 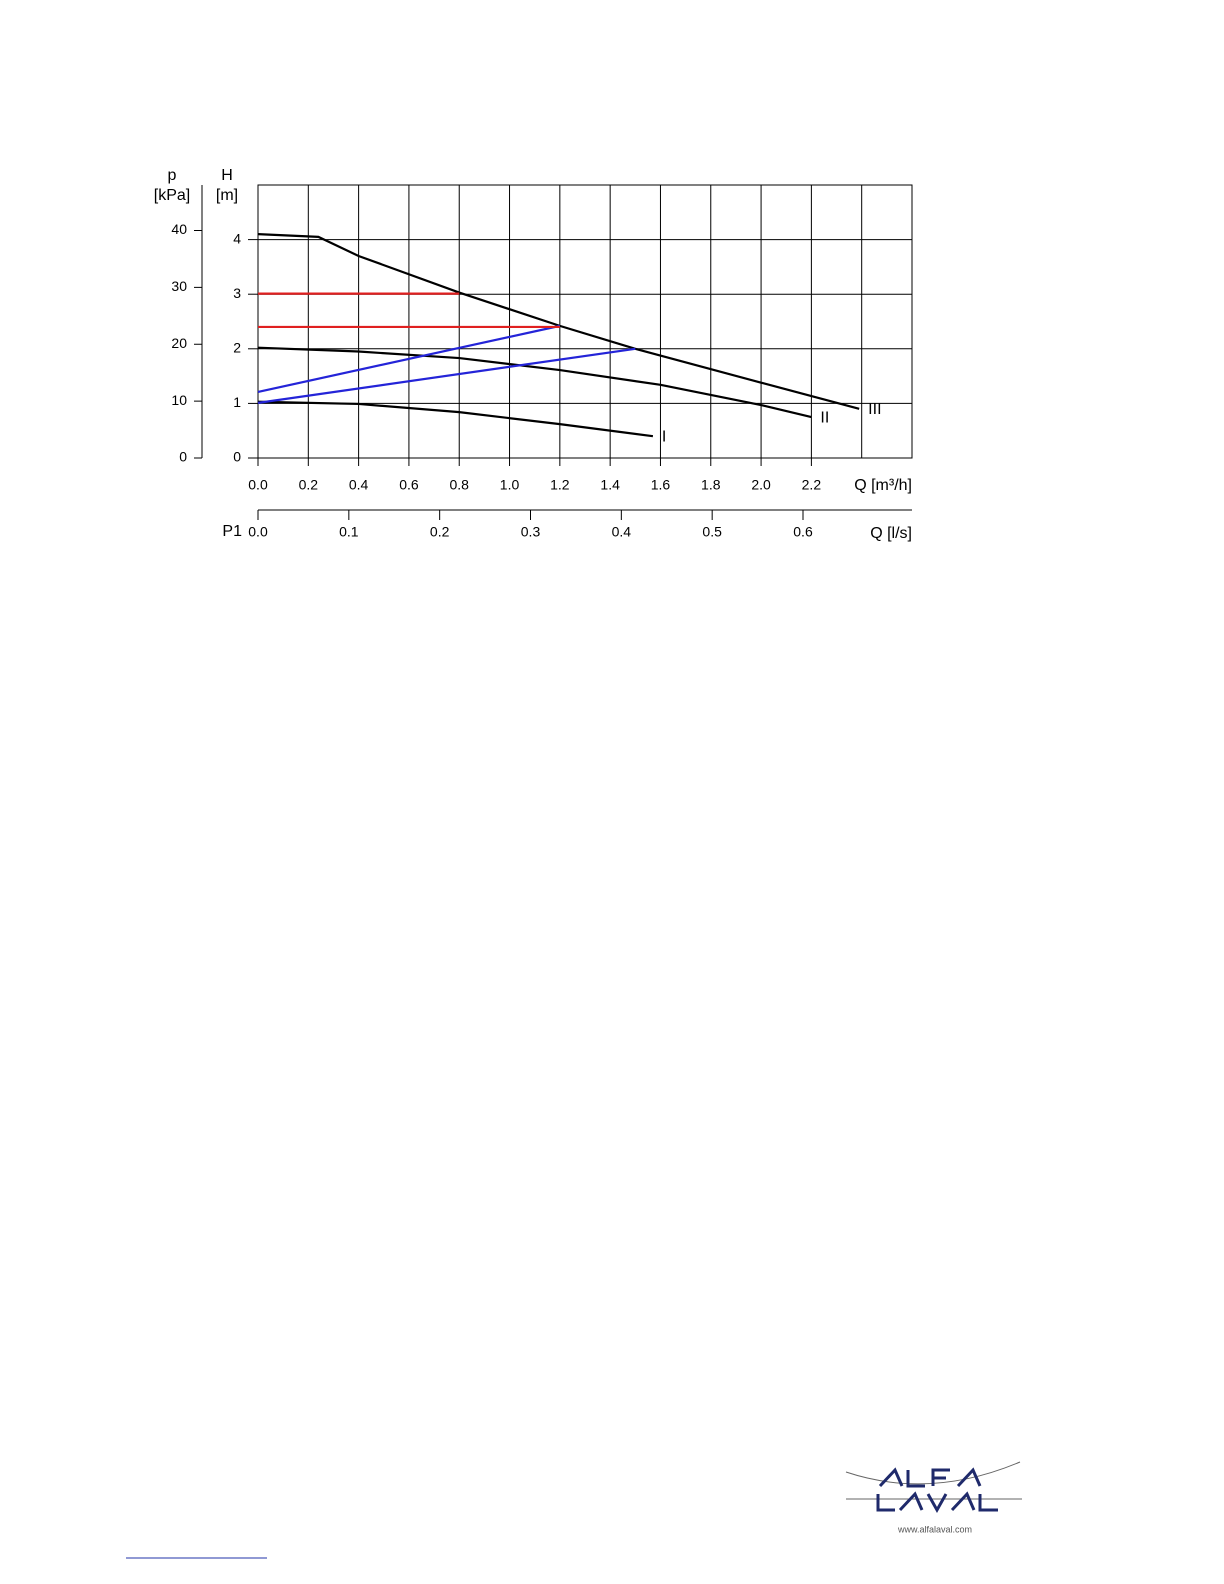 I want to click on y-tick-label: 4, so click(x=237, y=238).